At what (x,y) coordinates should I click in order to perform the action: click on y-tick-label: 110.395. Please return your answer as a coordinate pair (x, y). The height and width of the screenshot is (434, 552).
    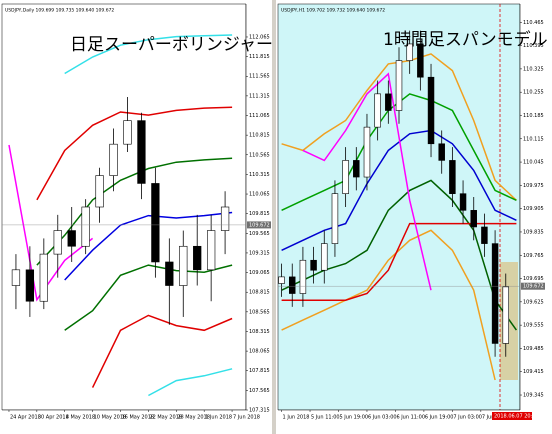
    Looking at the image, I should click on (533, 46).